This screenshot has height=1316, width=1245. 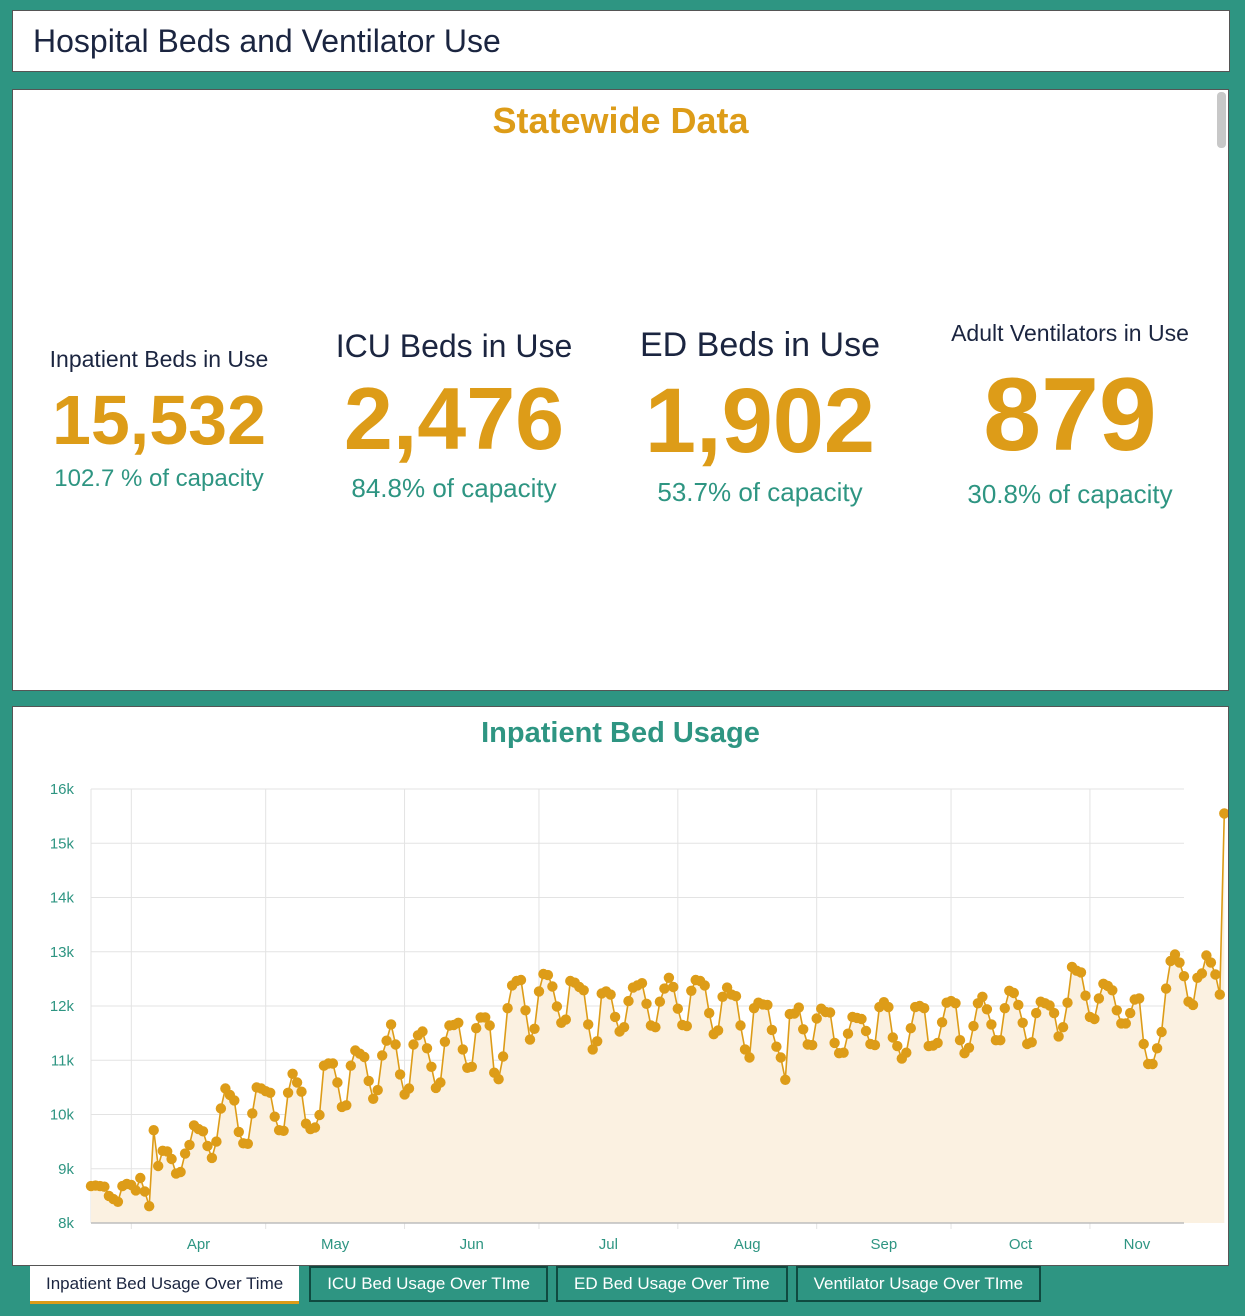 I want to click on stat-capacity: 84.8% of capacity, so click(x=454, y=488).